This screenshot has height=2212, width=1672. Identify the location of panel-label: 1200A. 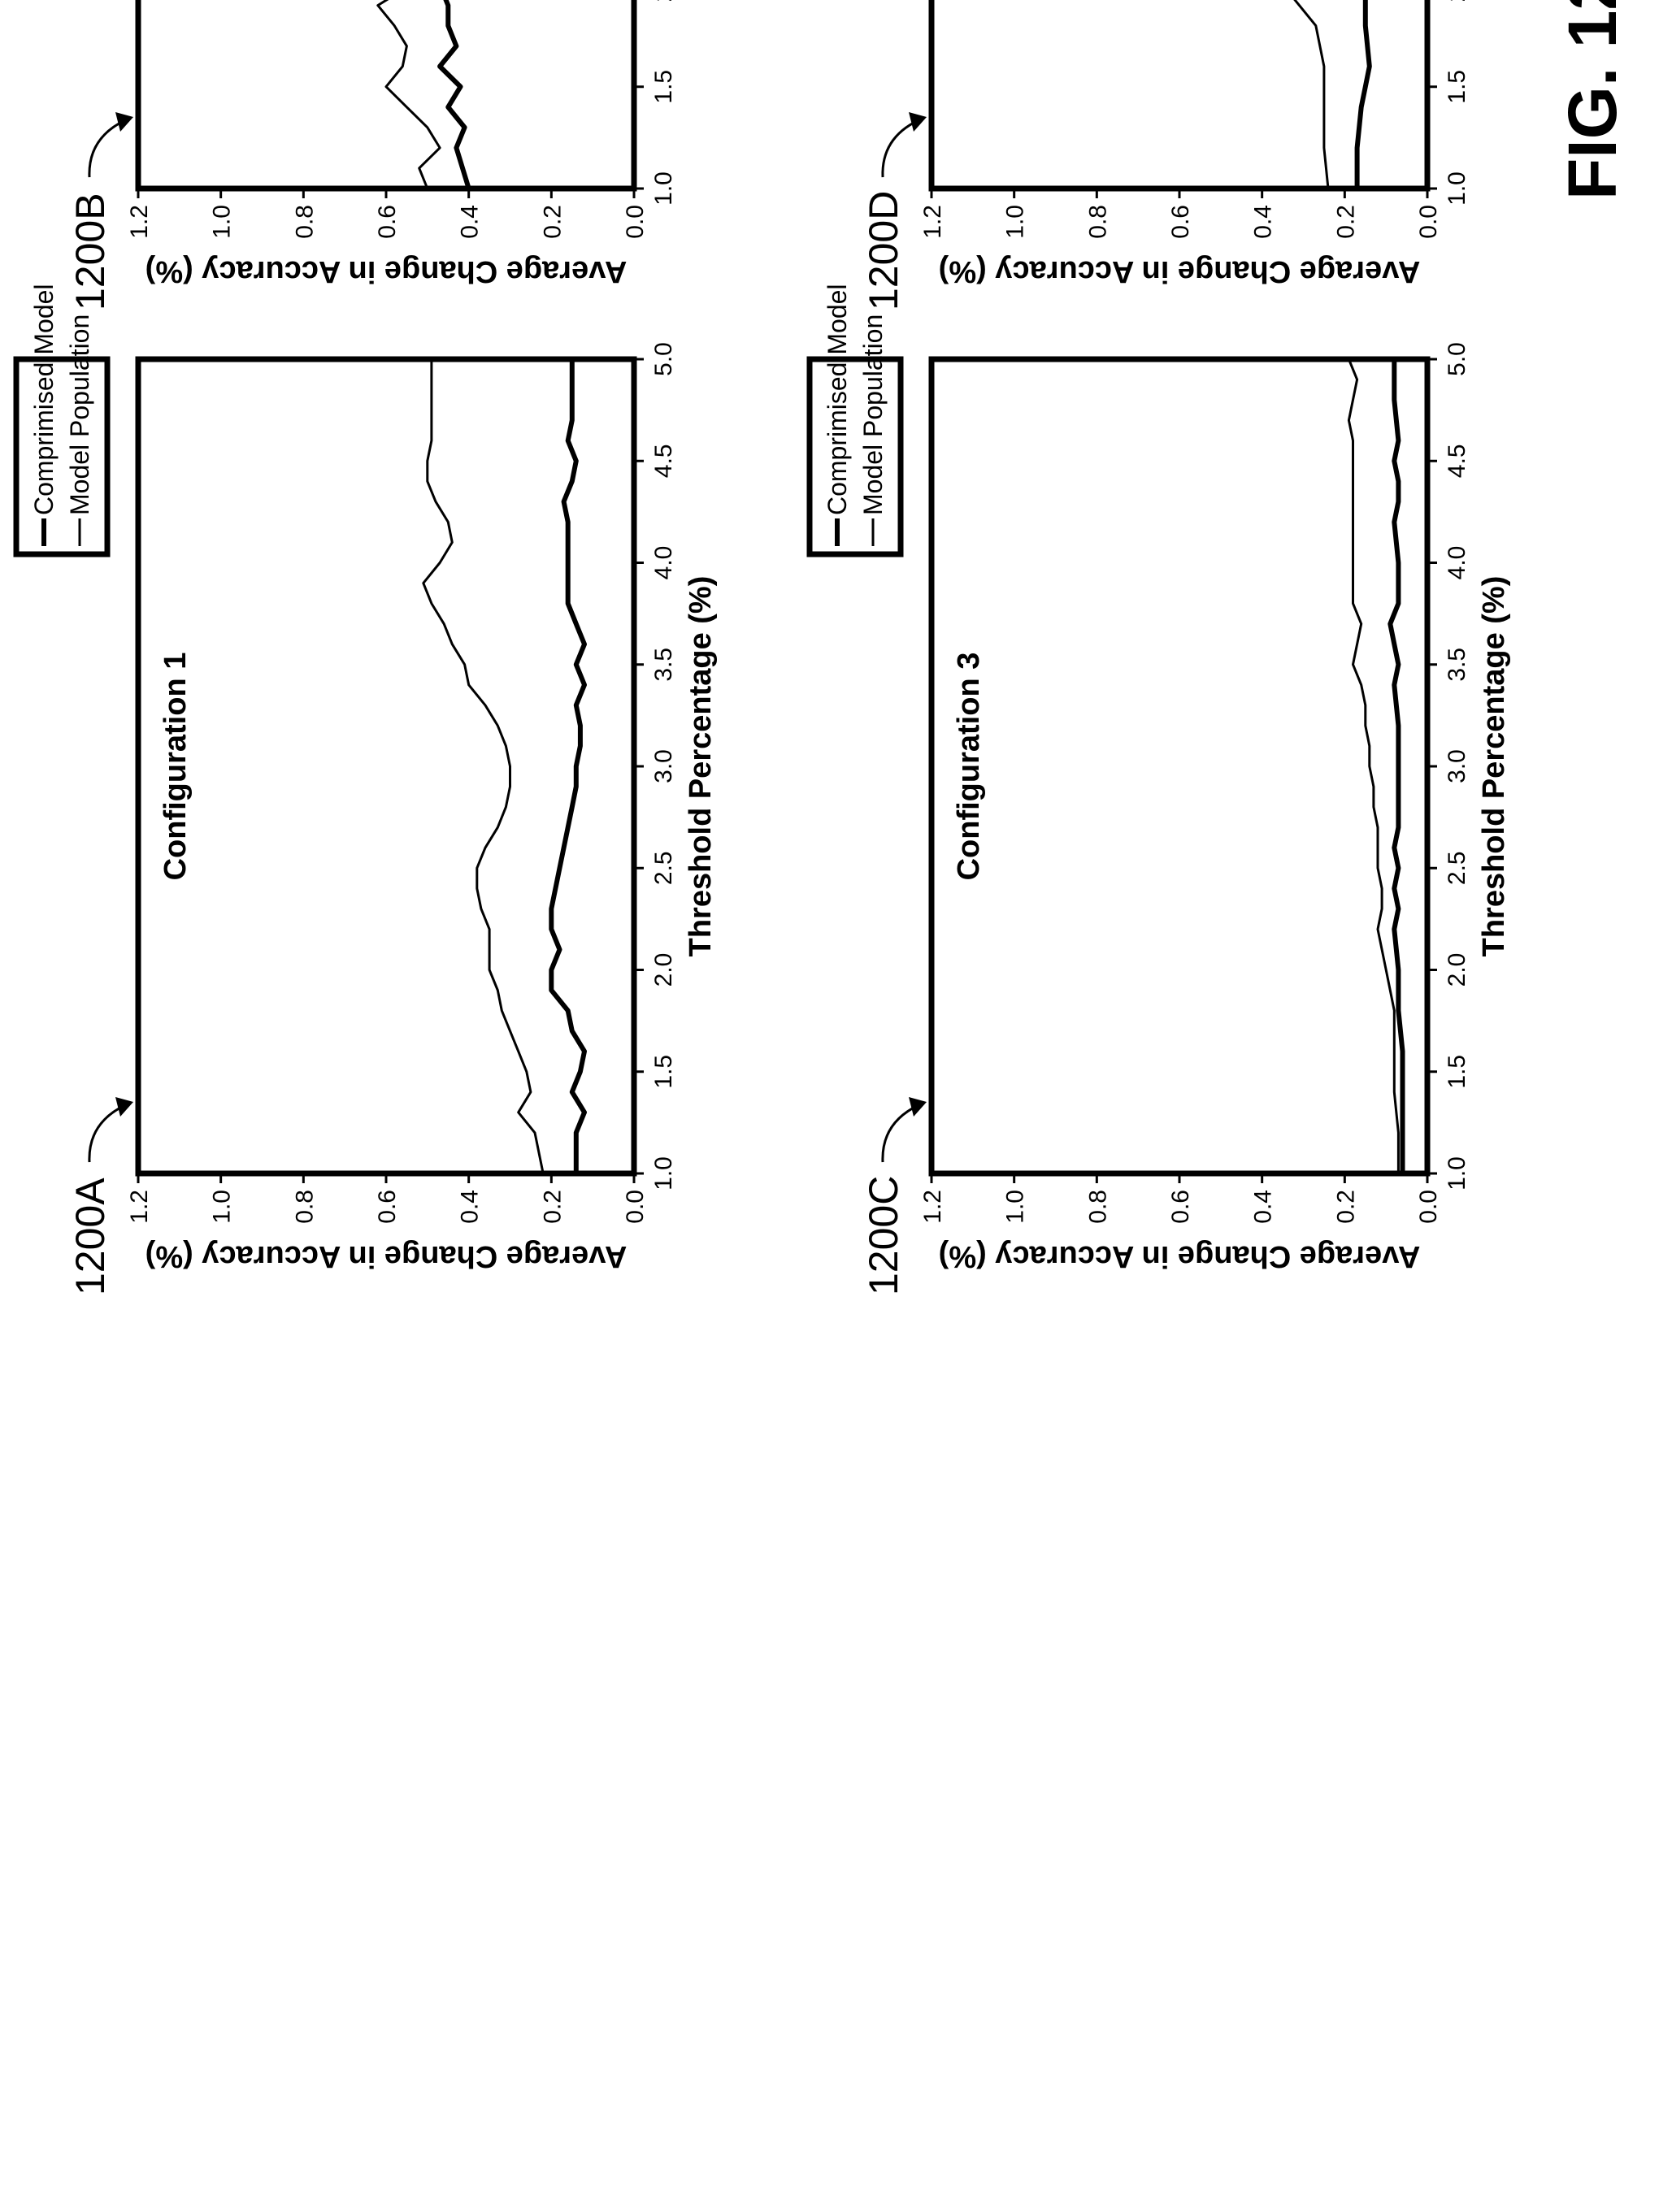
(90, 1236).